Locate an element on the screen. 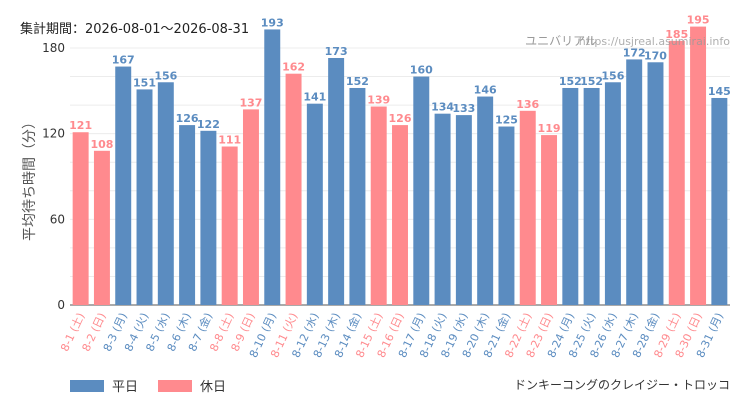  attraction-name: ドンキーコングのクレイジー・トロッコ is located at coordinates (621, 385).